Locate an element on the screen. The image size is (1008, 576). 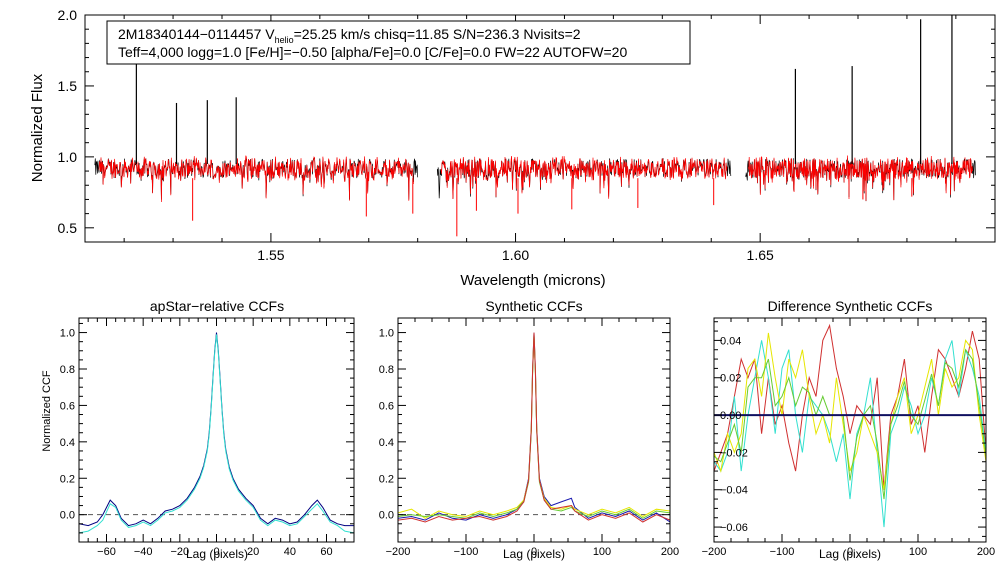
ccf2-xtick-label: −100 is located at coordinates (466, 552).